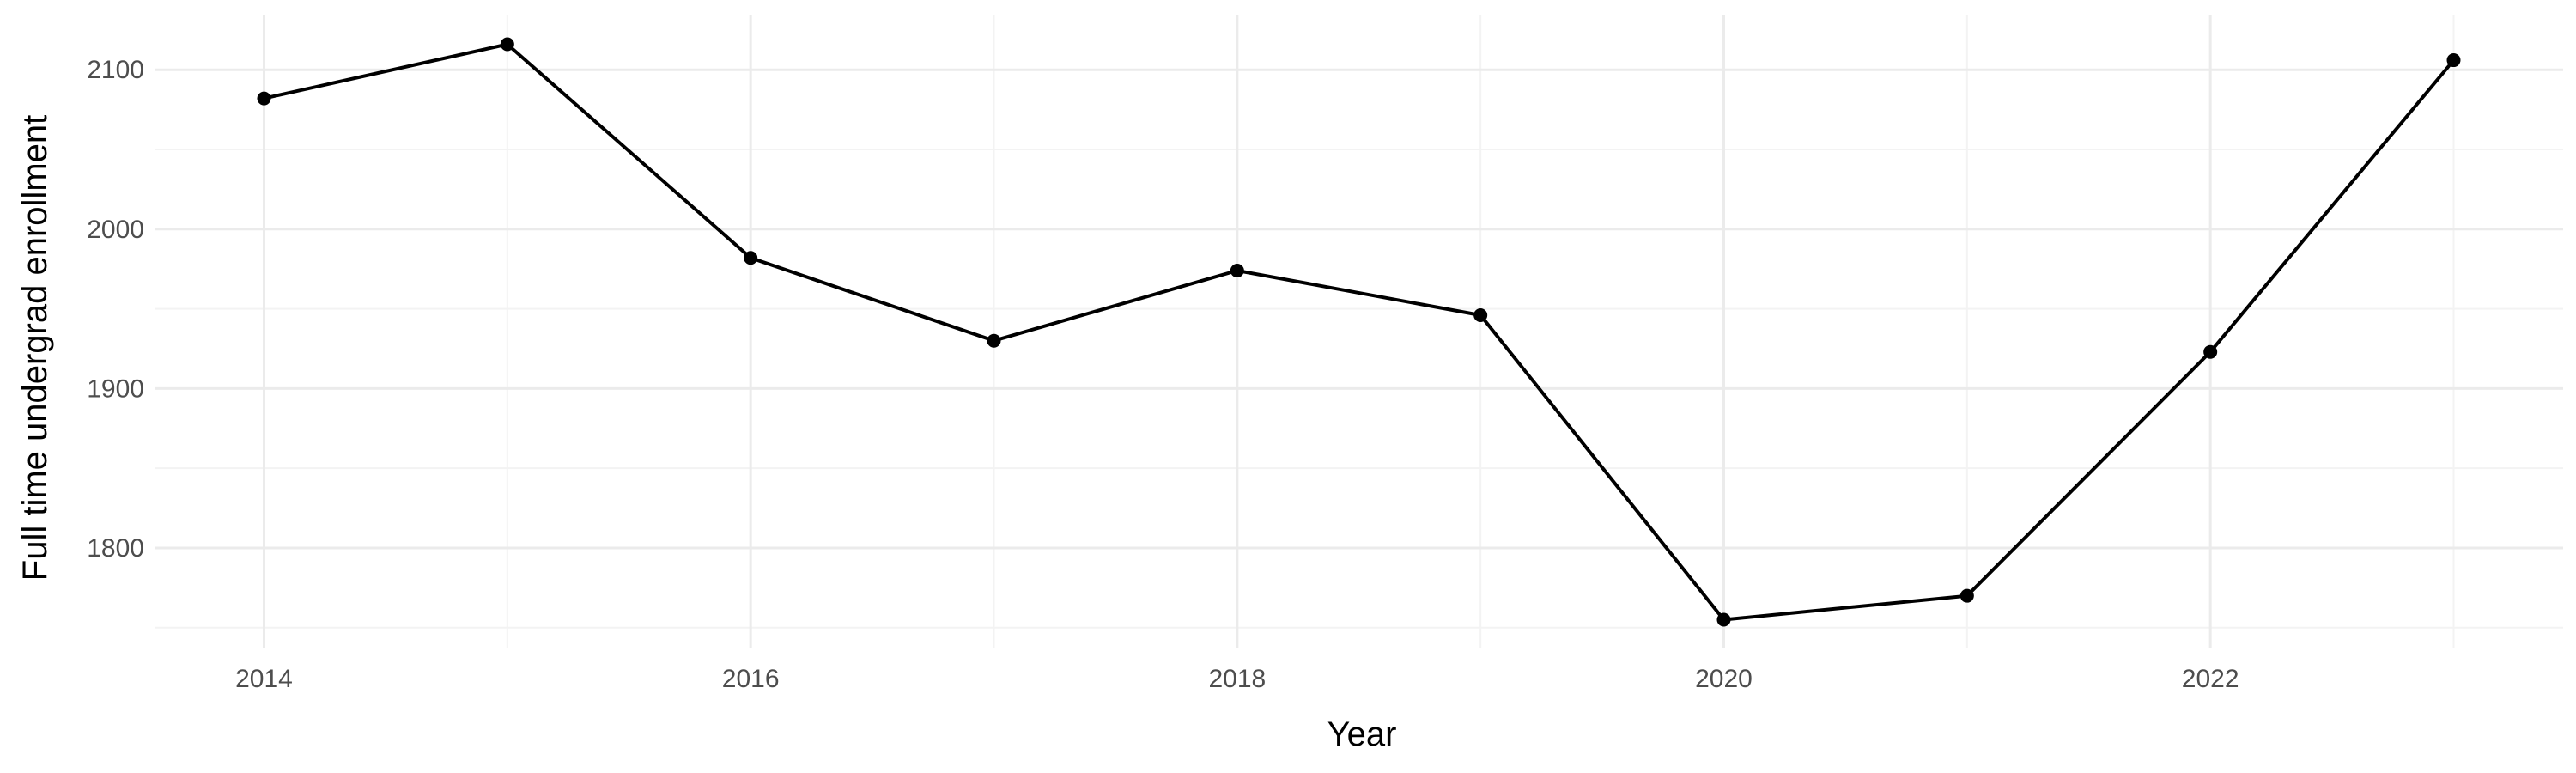 This screenshot has width=2576, height=773. Describe the element at coordinates (1362, 734) in the screenshot. I see `x-axis-title: Year` at that location.